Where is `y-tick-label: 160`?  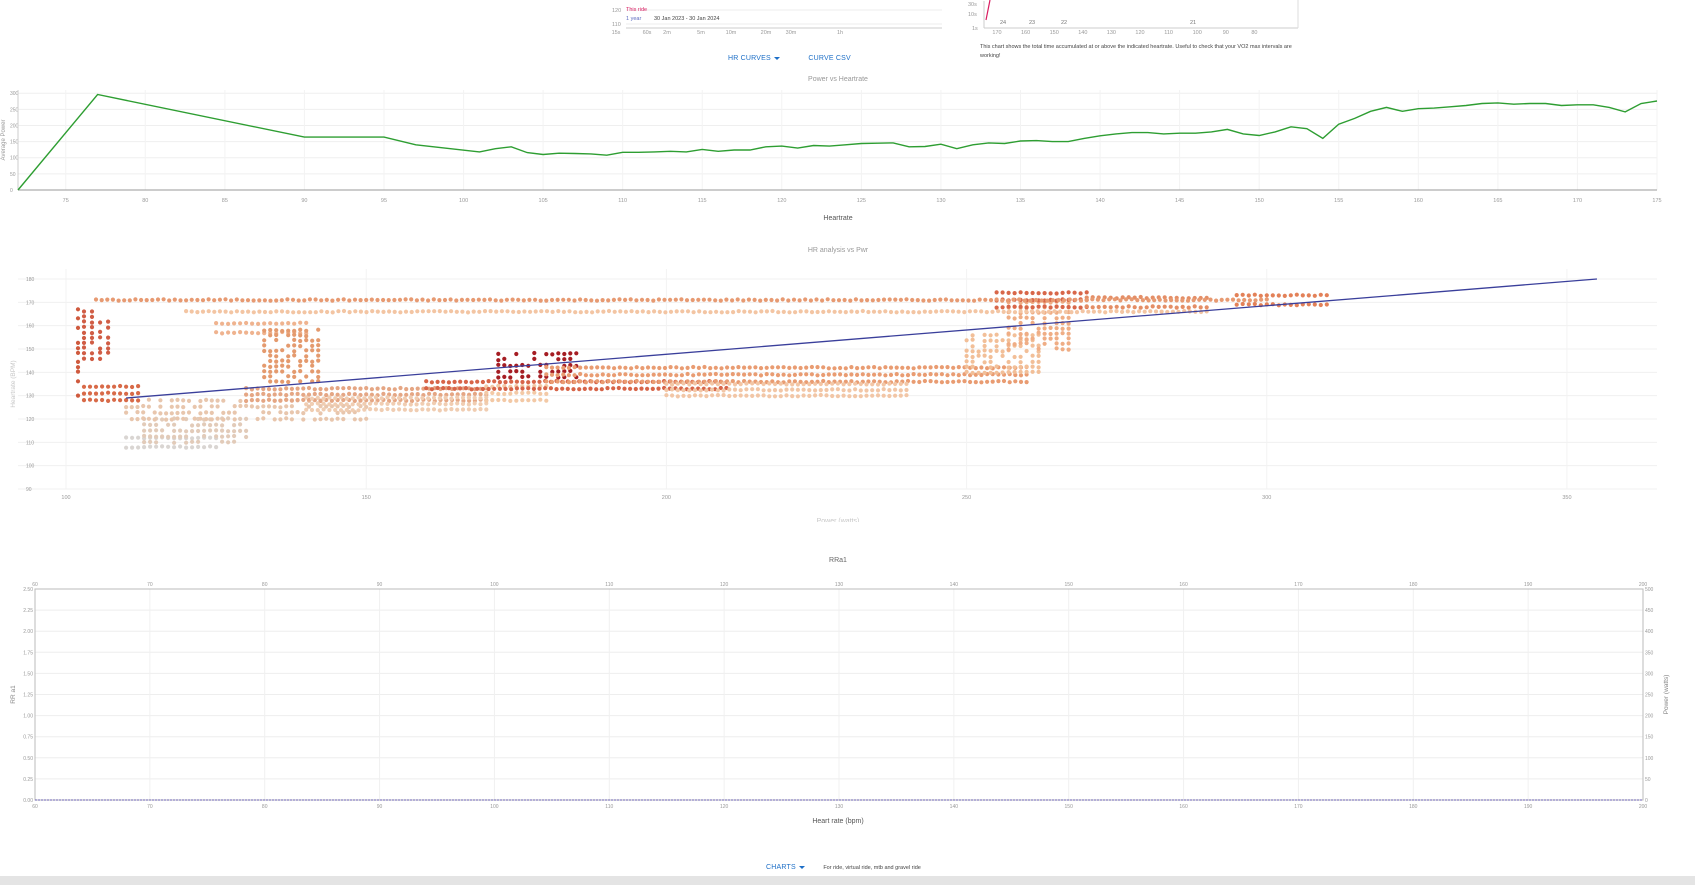 y-tick-label: 160 is located at coordinates (30, 327).